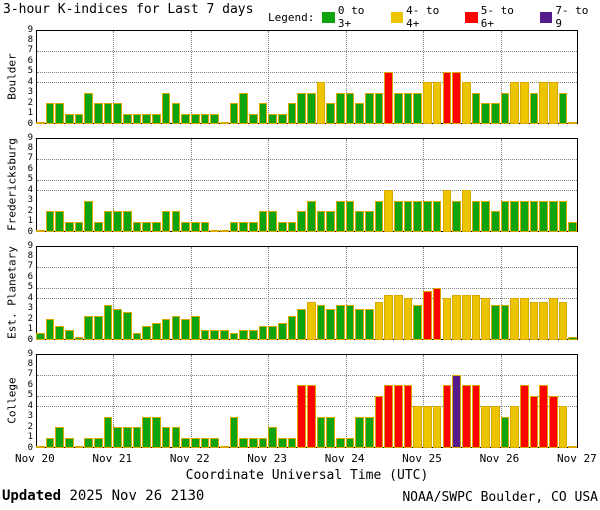  What do you see at coordinates (497, 17) in the screenshot?
I see `legend-item-label: 5- to 6+` at bounding box center [497, 17].